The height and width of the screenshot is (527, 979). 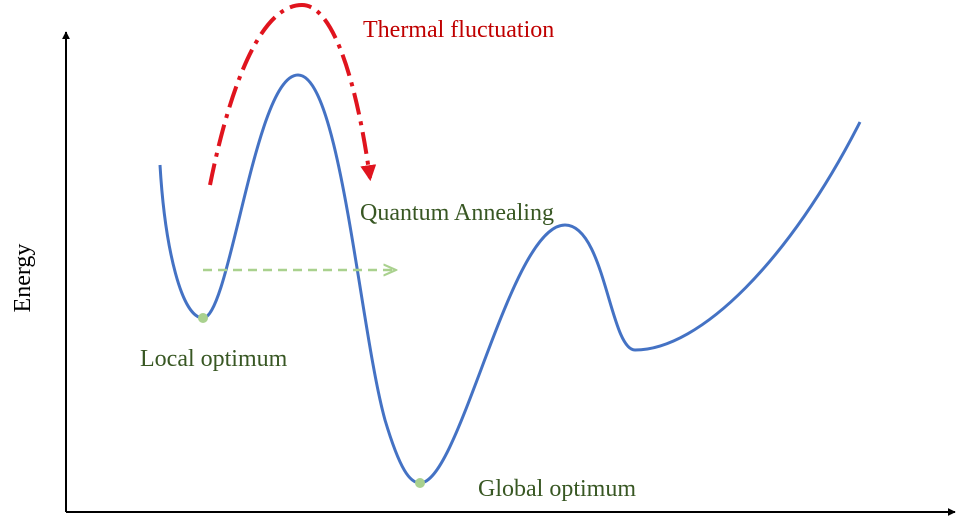 What do you see at coordinates (458, 30) in the screenshot?
I see `thermal-fluctuation-label: Thermal fluctuation` at bounding box center [458, 30].